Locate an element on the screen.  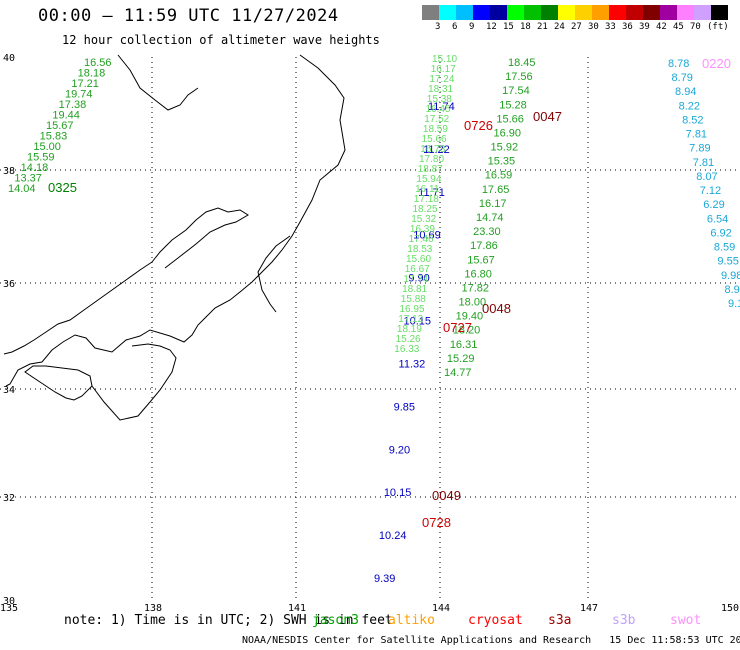
legend-swot: swot is located at coordinates (686, 620).